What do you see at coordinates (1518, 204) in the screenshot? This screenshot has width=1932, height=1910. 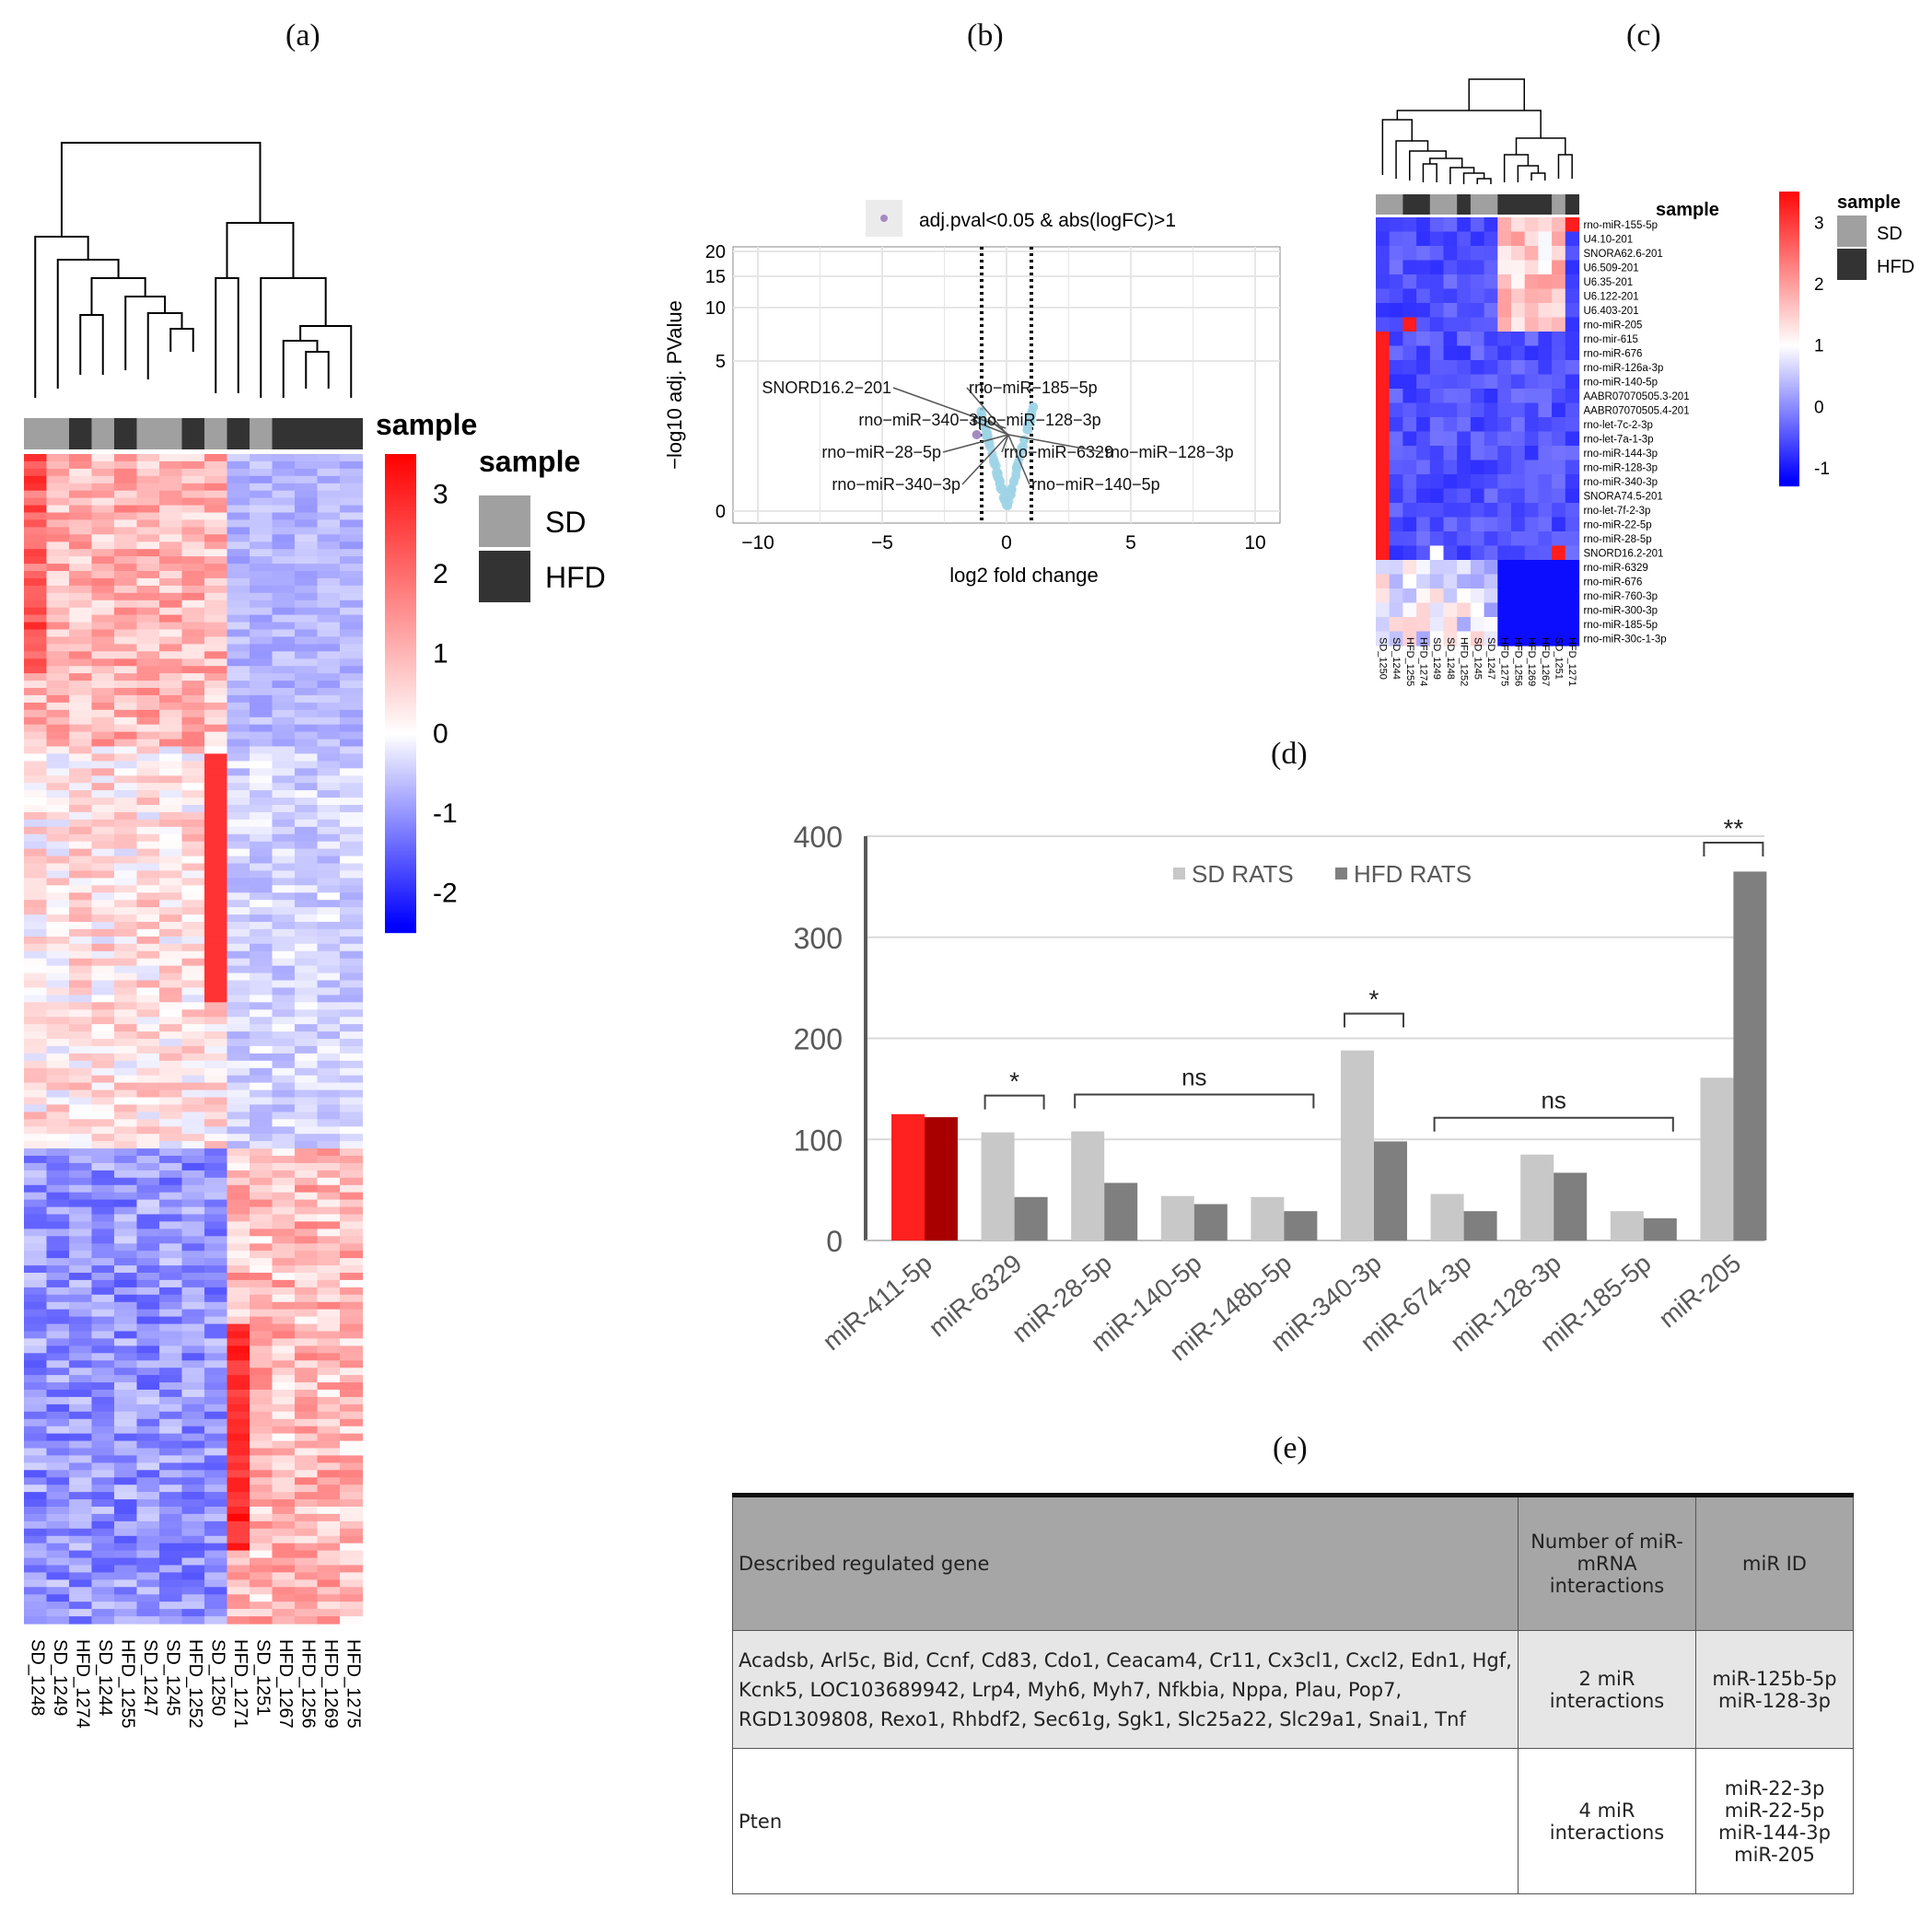 I see `sample-annotation-cell` at bounding box center [1518, 204].